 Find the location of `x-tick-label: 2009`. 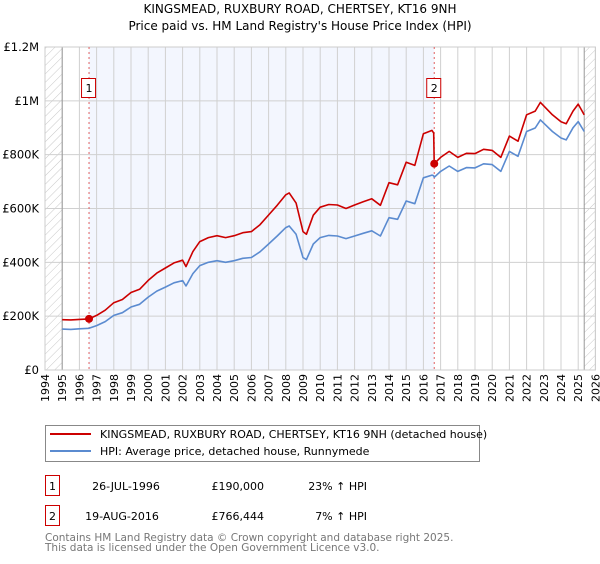

x-tick-label: 2009 is located at coordinates (303, 388).